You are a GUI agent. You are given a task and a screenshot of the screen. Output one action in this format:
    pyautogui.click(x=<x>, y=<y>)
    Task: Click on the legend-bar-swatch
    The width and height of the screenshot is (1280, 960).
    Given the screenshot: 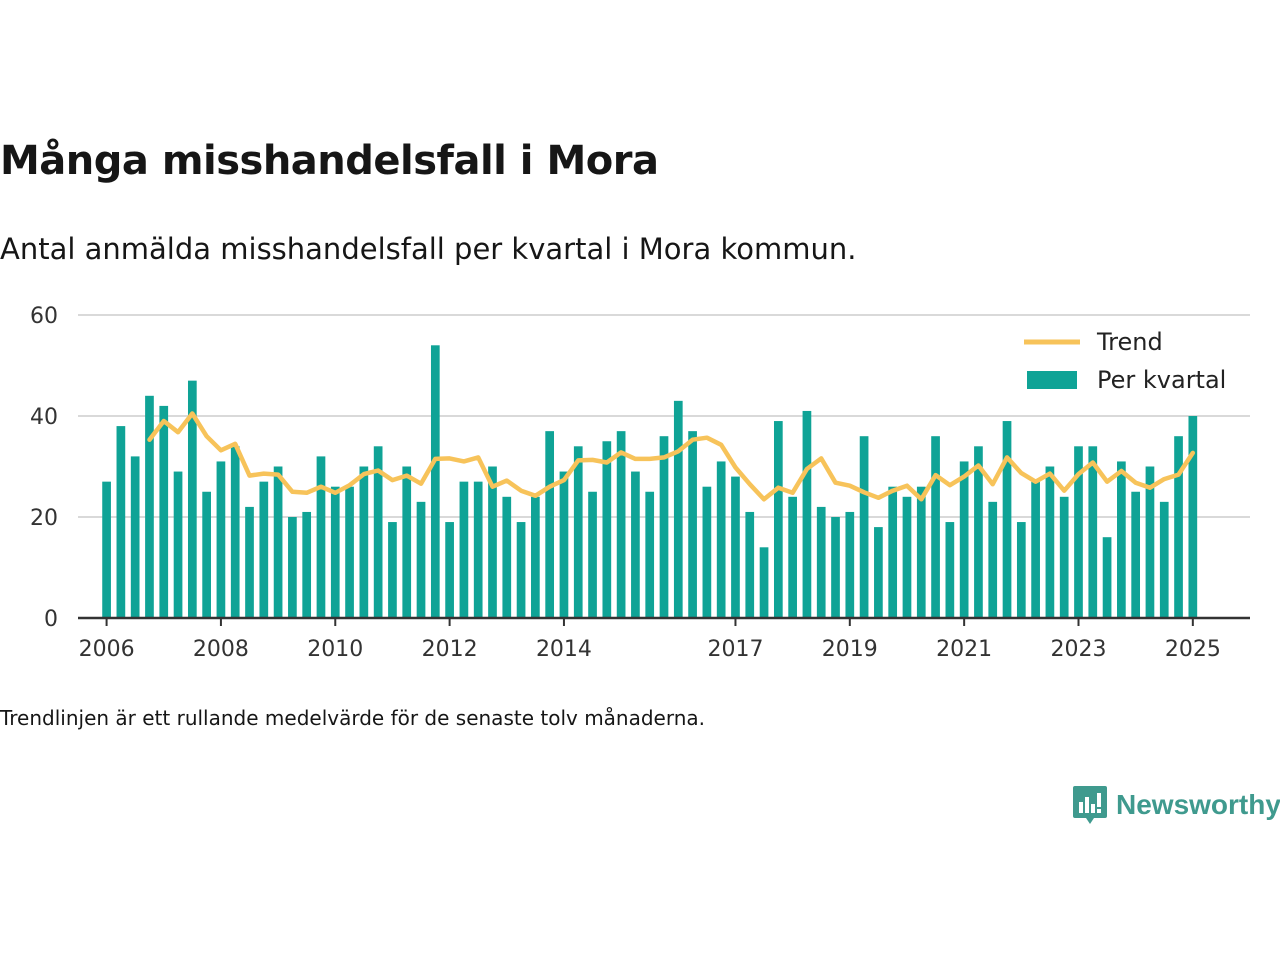 What is the action you would take?
    pyautogui.click(x=1052, y=380)
    